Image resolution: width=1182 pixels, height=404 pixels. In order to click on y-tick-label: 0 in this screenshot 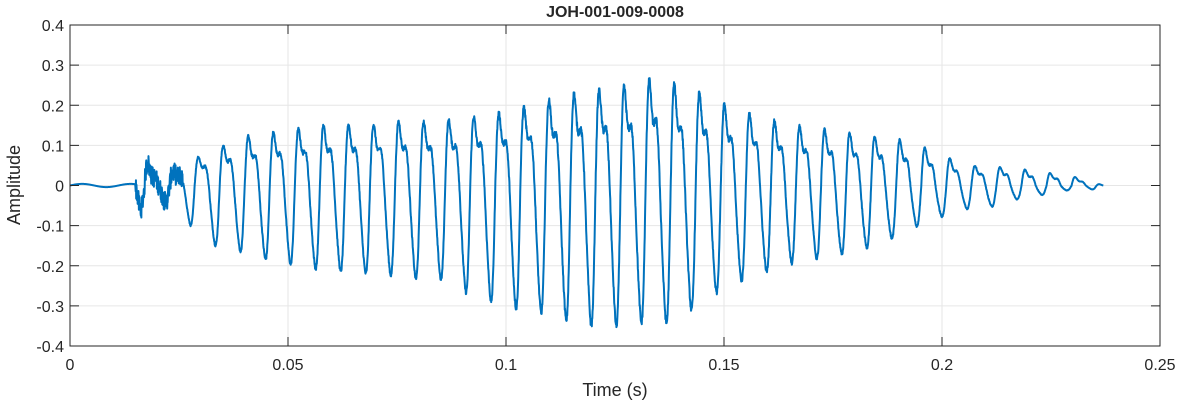, I will do `click(59, 187)`.